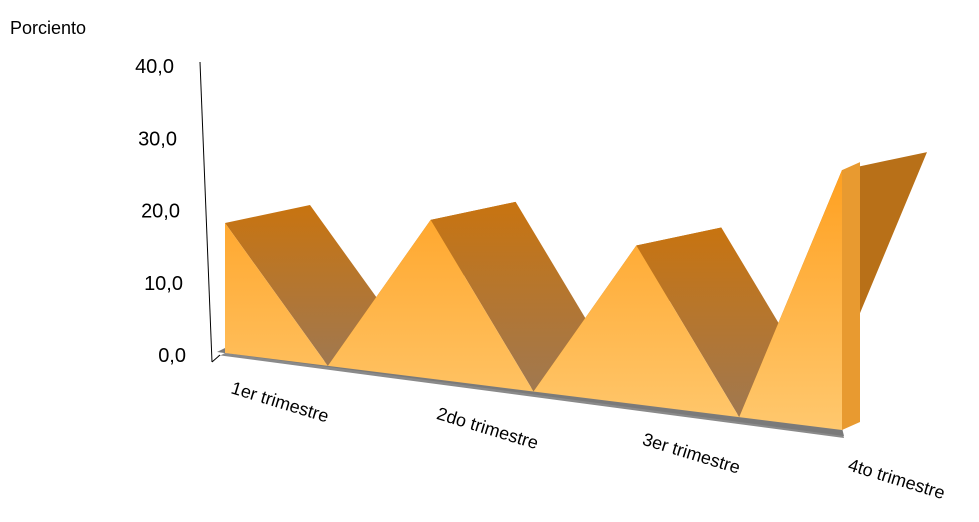 The image size is (979, 522). What do you see at coordinates (157, 139) in the screenshot?
I see `y-tick-label: 30,0` at bounding box center [157, 139].